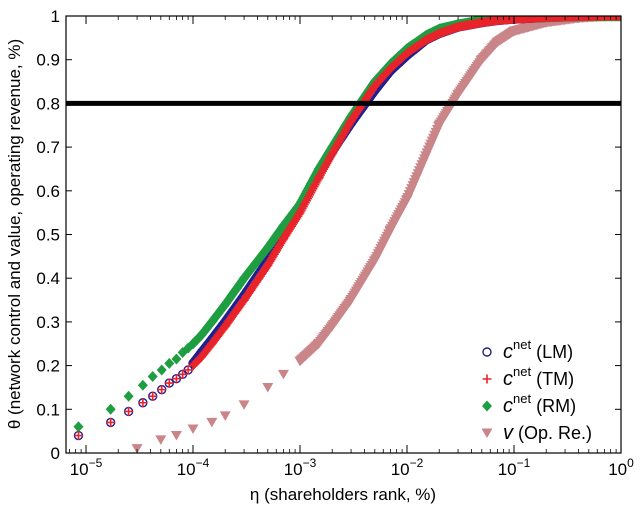 The image size is (640, 512). I want to click on legend: cnet (LM)cnet (TM)cnet (RM) v (Op. Re.), so click(536, 390).